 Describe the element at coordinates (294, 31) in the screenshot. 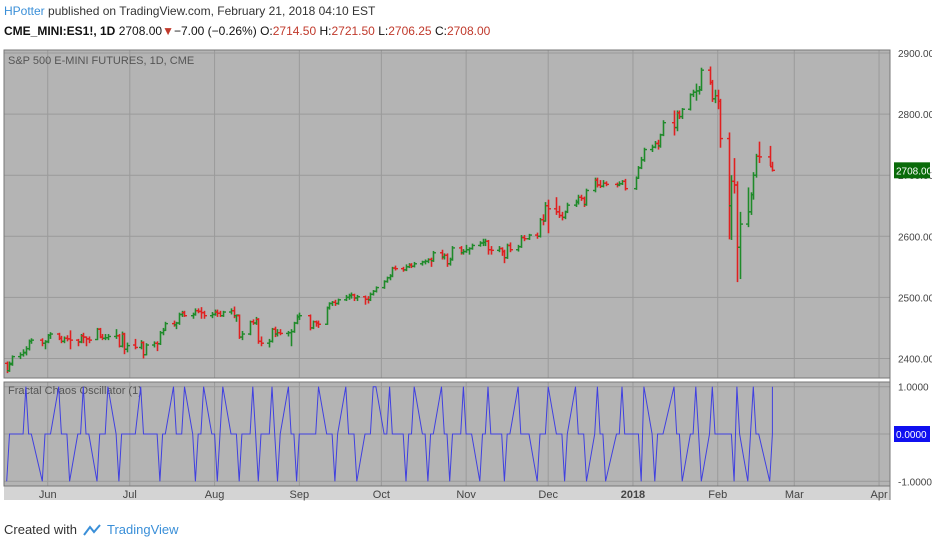

I see `open-value: 2714.50` at that location.